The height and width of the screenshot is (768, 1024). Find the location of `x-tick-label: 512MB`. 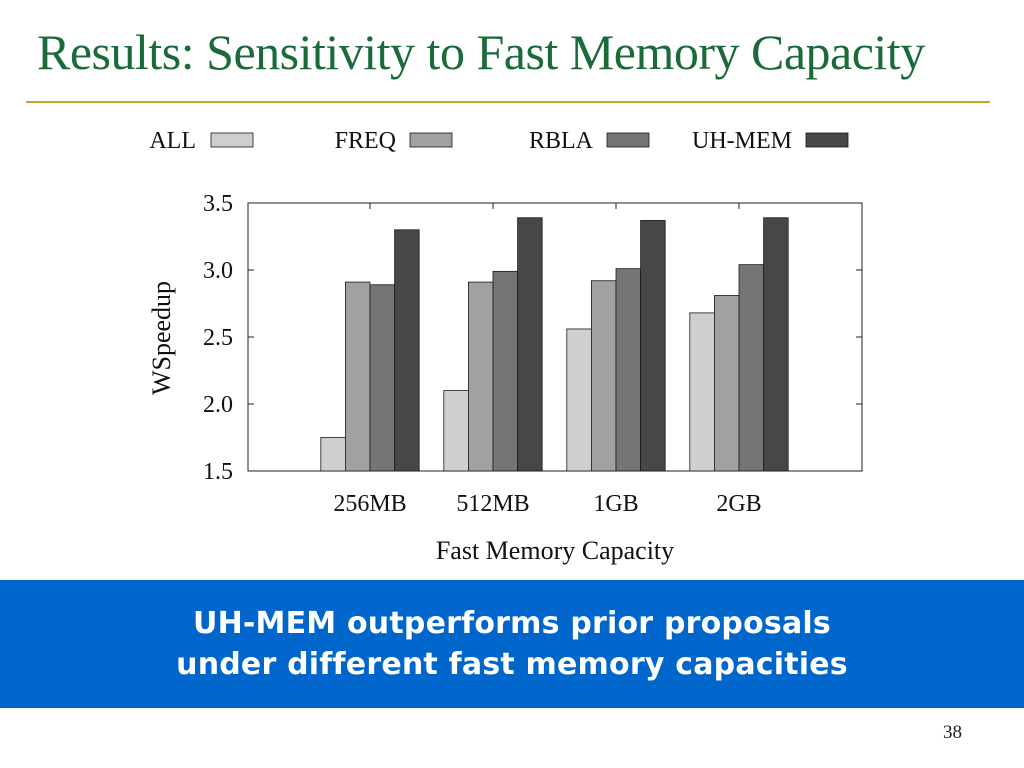

x-tick-label: 512MB is located at coordinates (492, 504).